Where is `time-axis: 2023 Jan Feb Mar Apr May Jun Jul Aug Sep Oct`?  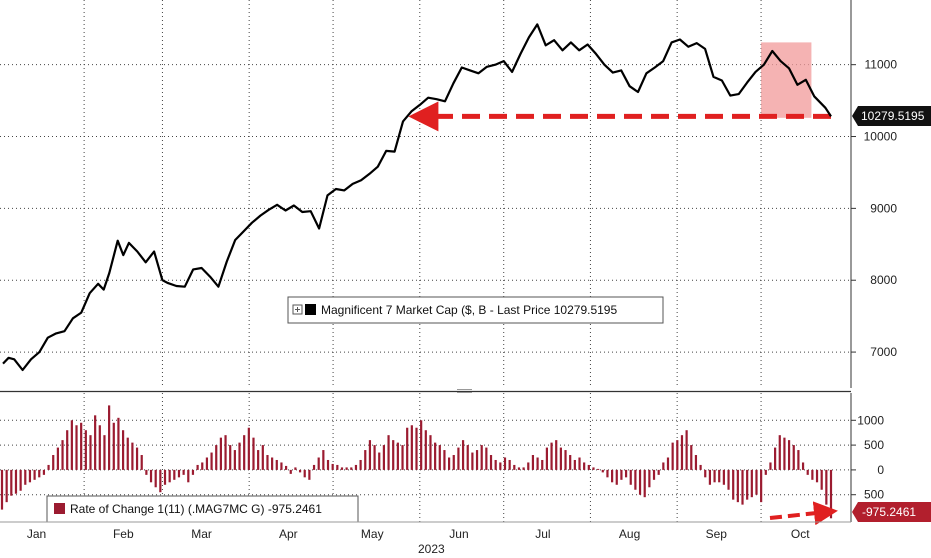 time-axis: 2023 Jan Feb Mar Apr May Jun Jul Aug Sep Oct is located at coordinates (425, 538).